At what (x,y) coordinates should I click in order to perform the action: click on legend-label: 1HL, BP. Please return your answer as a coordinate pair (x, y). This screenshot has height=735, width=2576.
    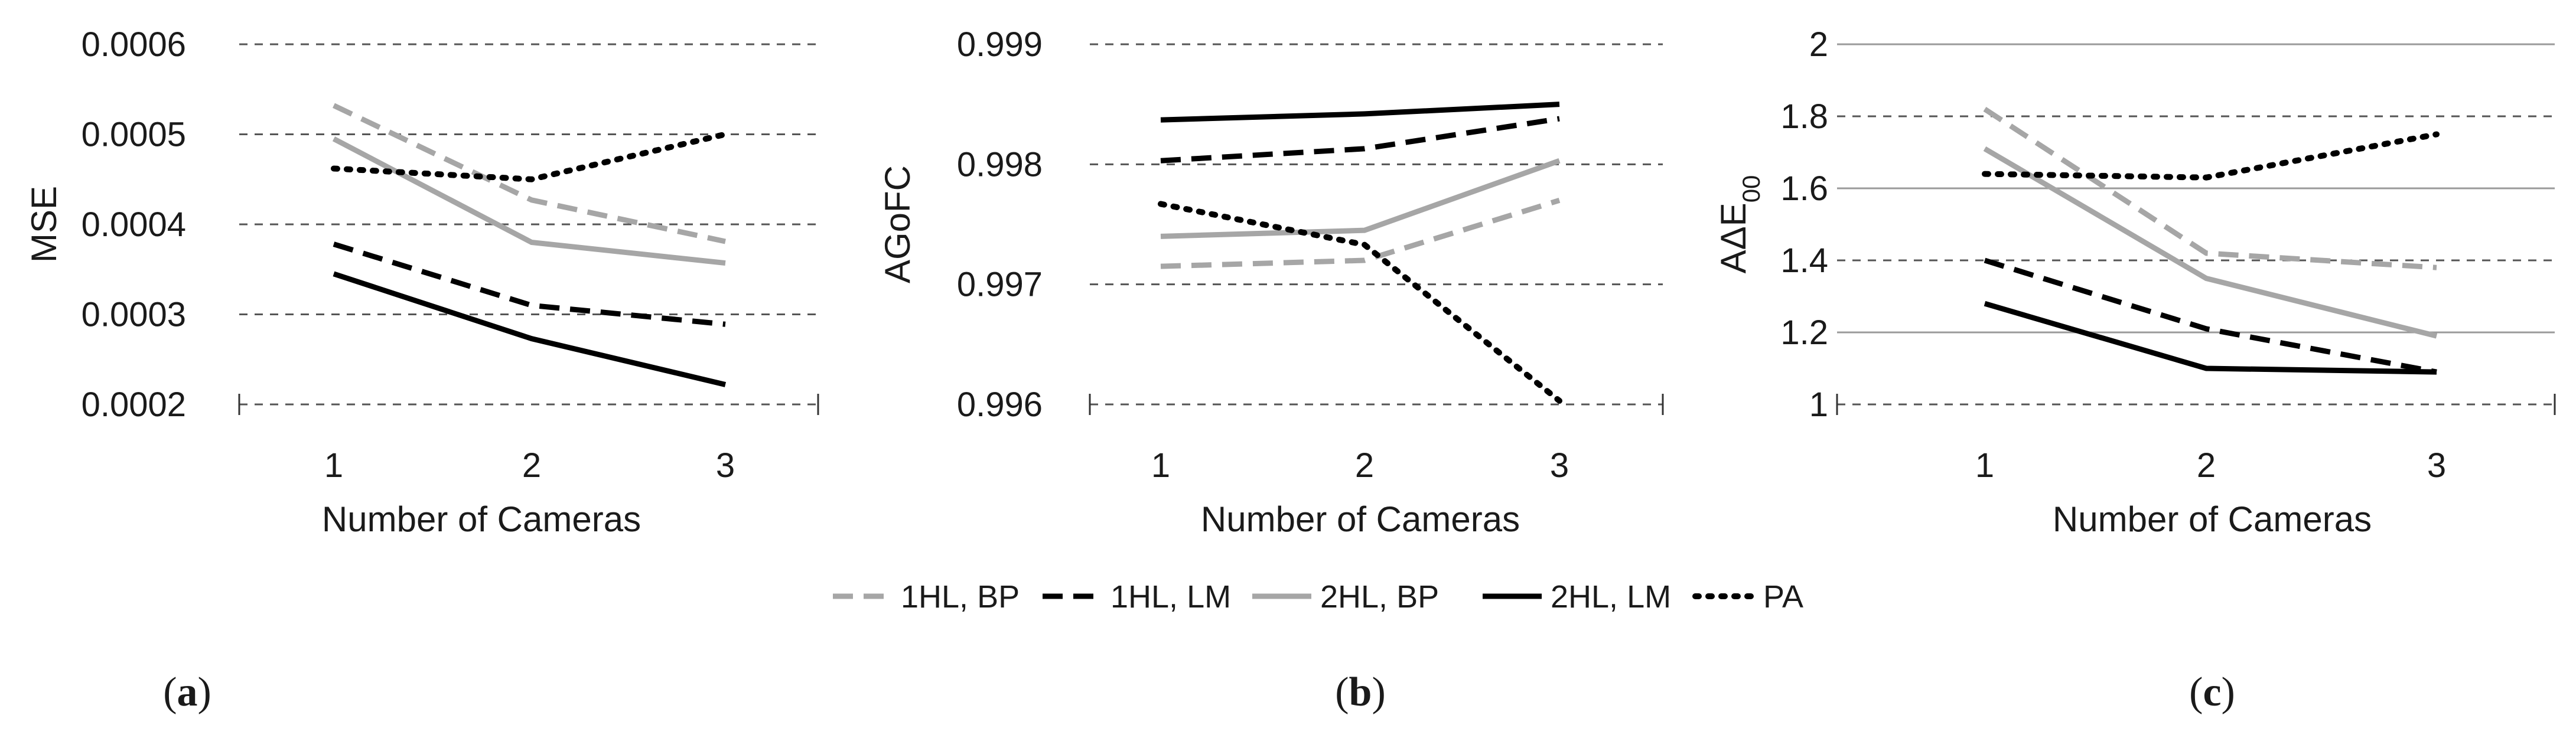
    Looking at the image, I should click on (960, 597).